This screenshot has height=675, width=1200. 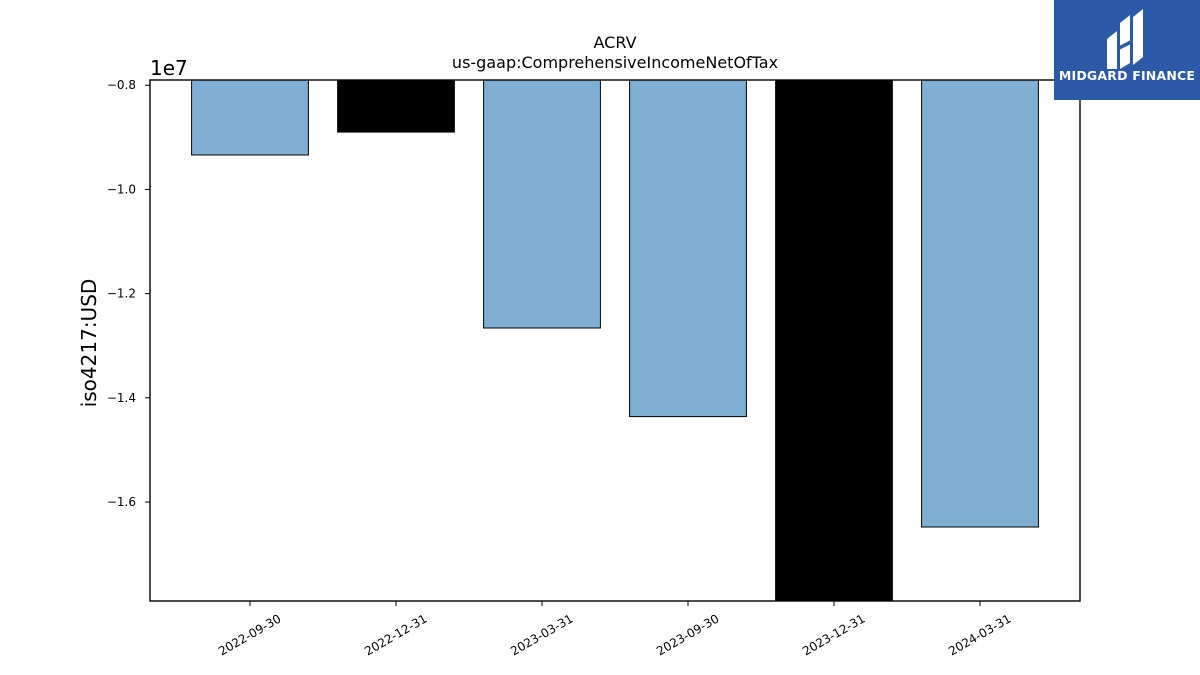 I want to click on x-tick-label: 2023-12-31, so click(x=833, y=634).